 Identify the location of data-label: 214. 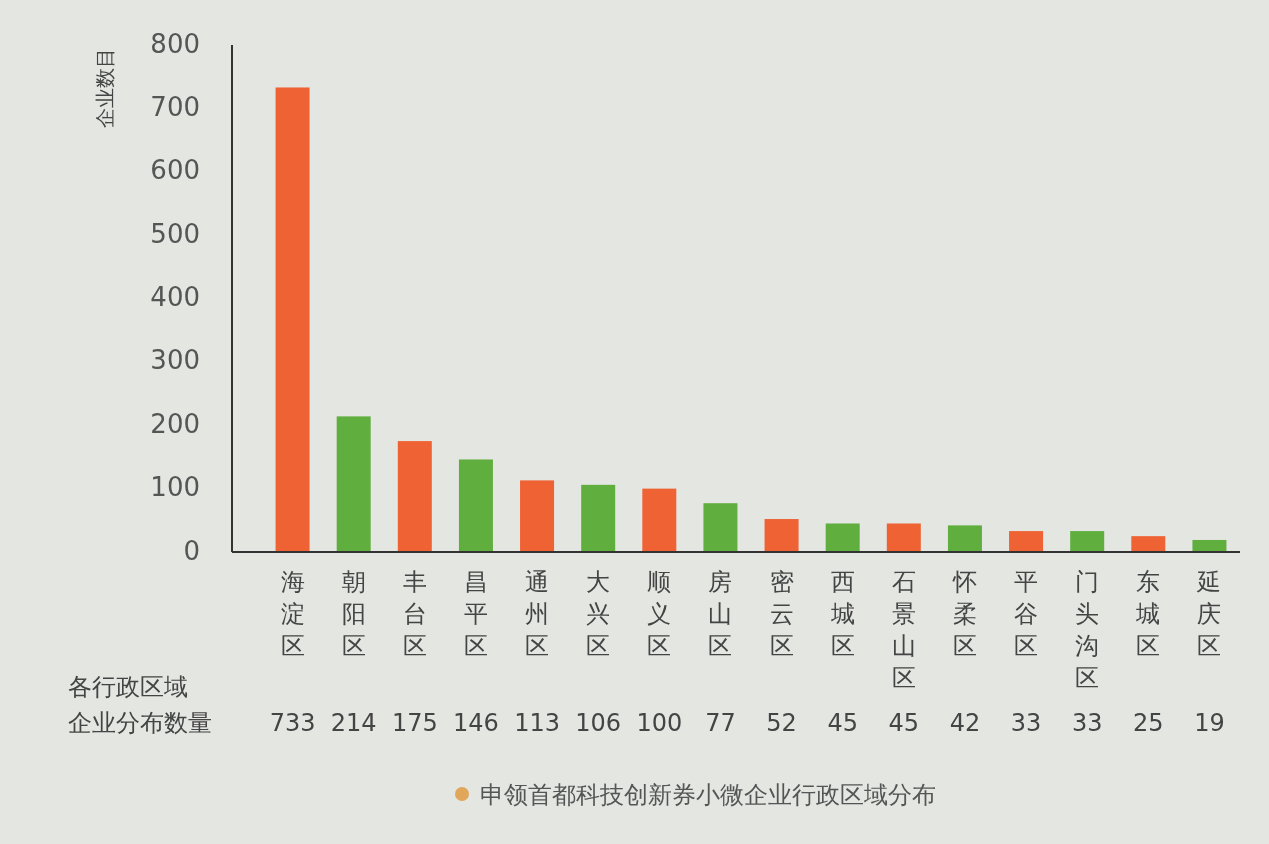
(353, 723).